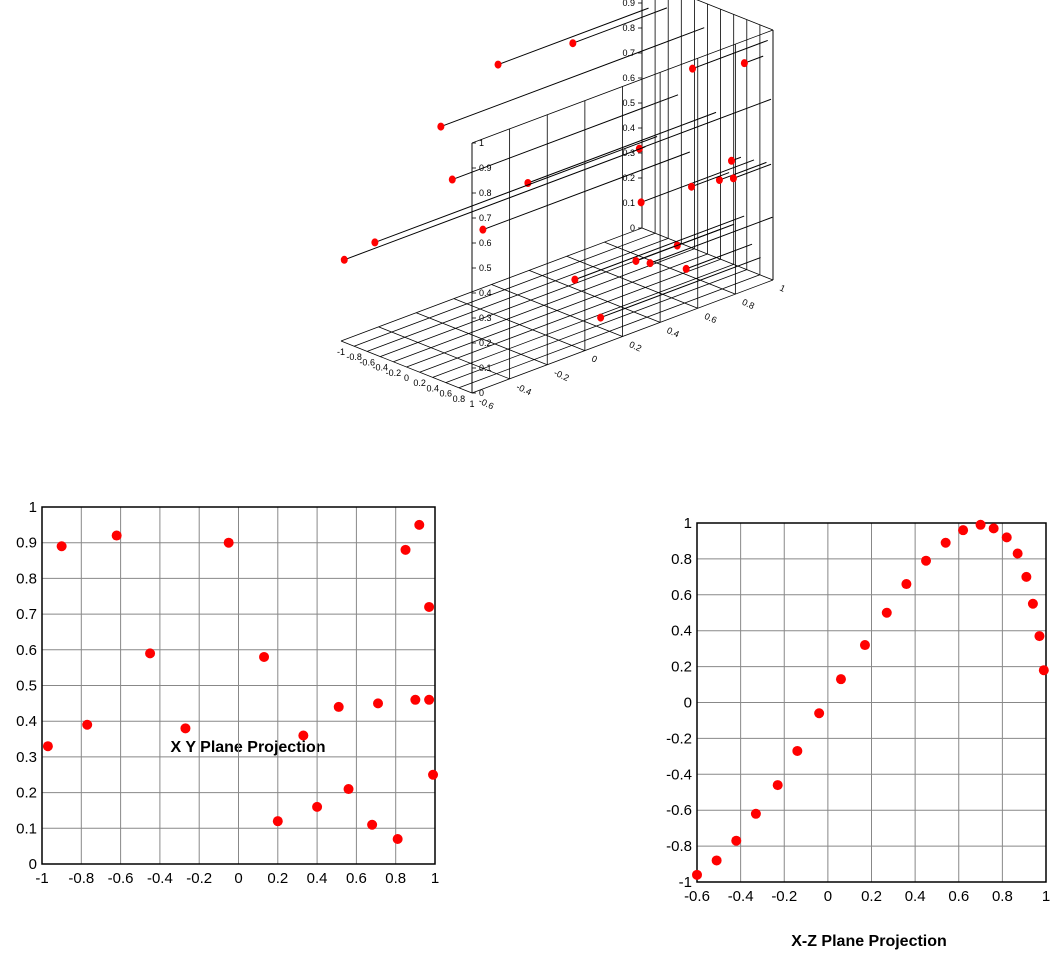 The height and width of the screenshot is (958, 1052). What do you see at coordinates (628, 78) in the screenshot?
I see `y-tick-label-left: 0.6` at bounding box center [628, 78].